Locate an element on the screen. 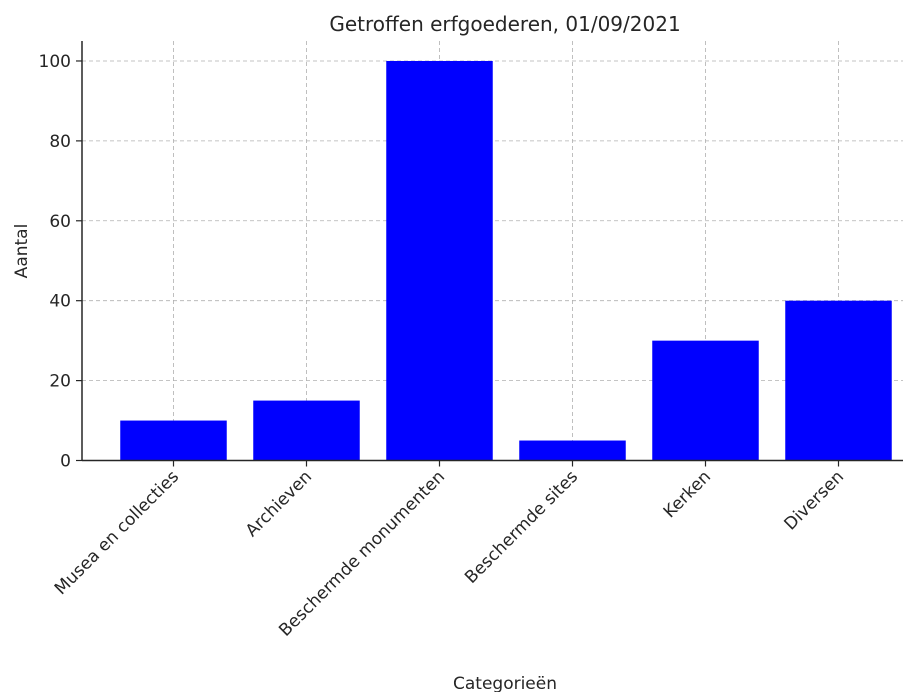 The width and height of the screenshot is (920, 696). x-tick-label: Diversen is located at coordinates (814, 500).